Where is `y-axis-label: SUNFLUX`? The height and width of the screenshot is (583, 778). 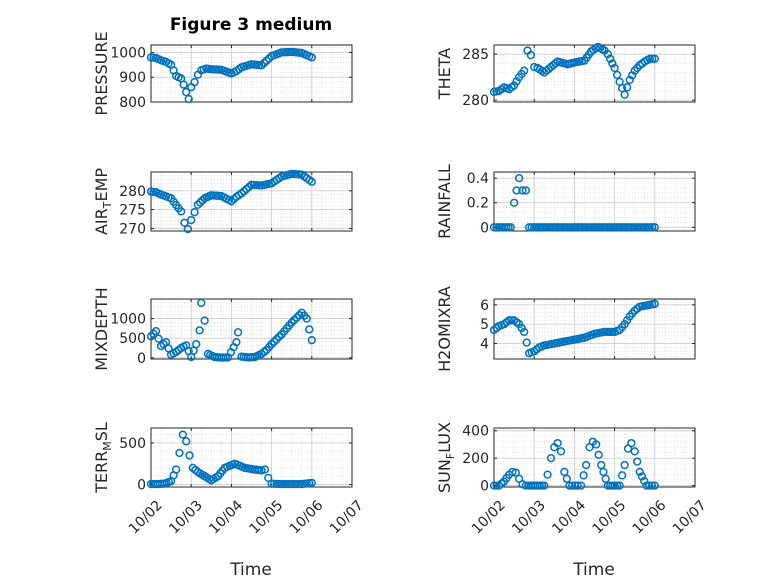
y-axis-label: SUNFLUX is located at coordinates (446, 457).